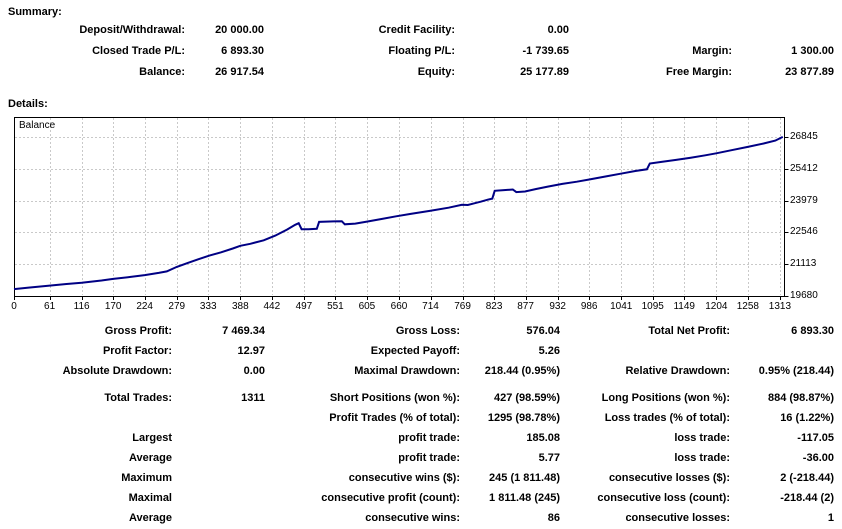 The width and height of the screenshot is (842, 529). I want to click on stat-label: consecutive wins ($):, so click(404, 478).